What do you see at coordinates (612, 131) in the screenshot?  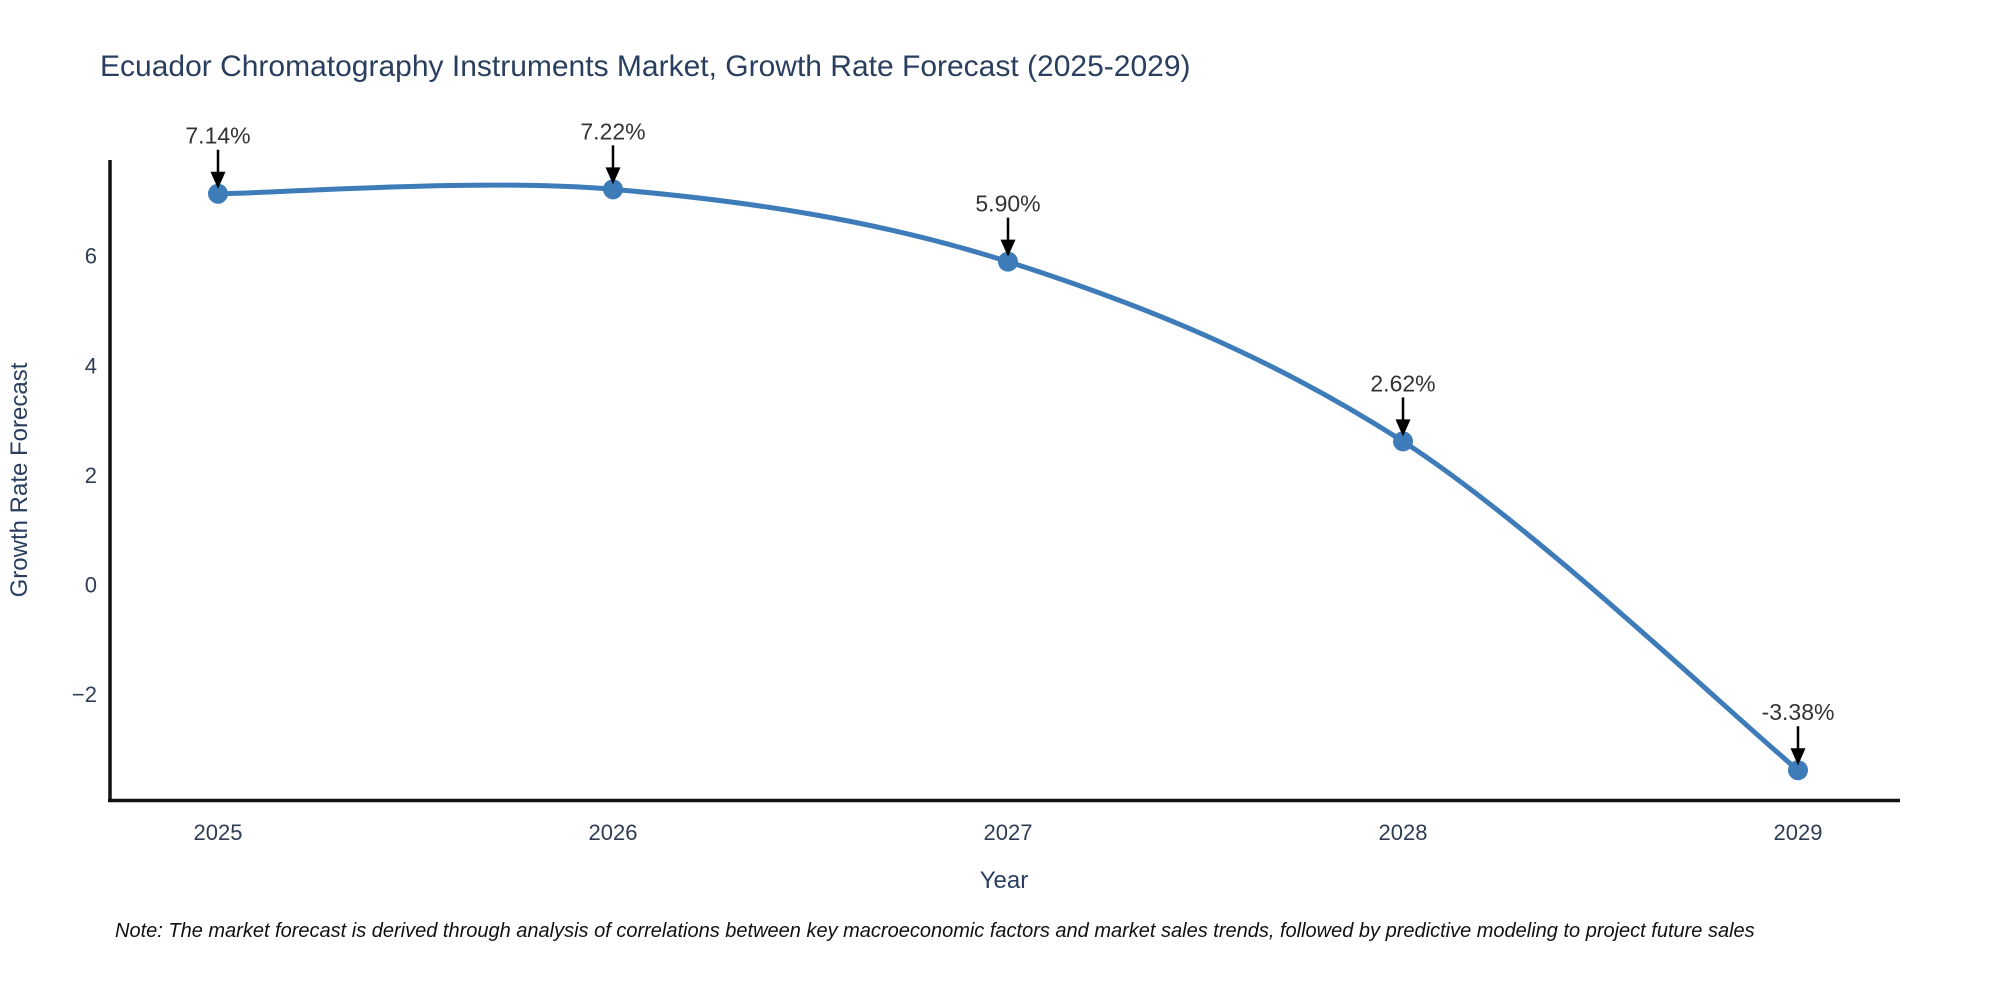 I see `annotation-label-2026: 7.22%` at bounding box center [612, 131].